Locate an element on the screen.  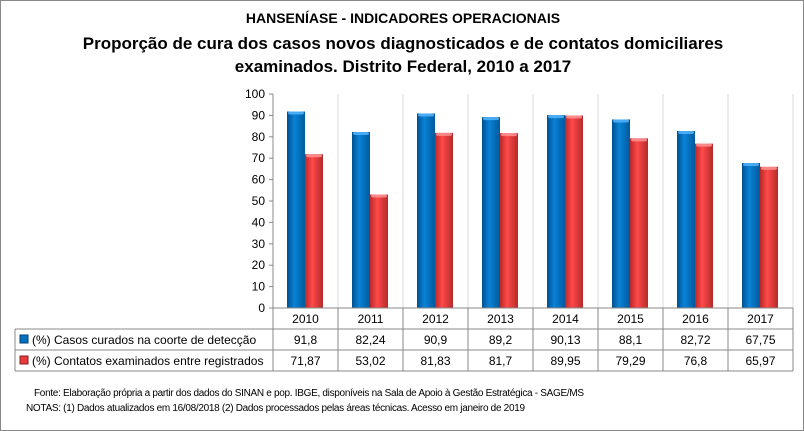
y-tick-label: 90 is located at coordinates (259, 115).